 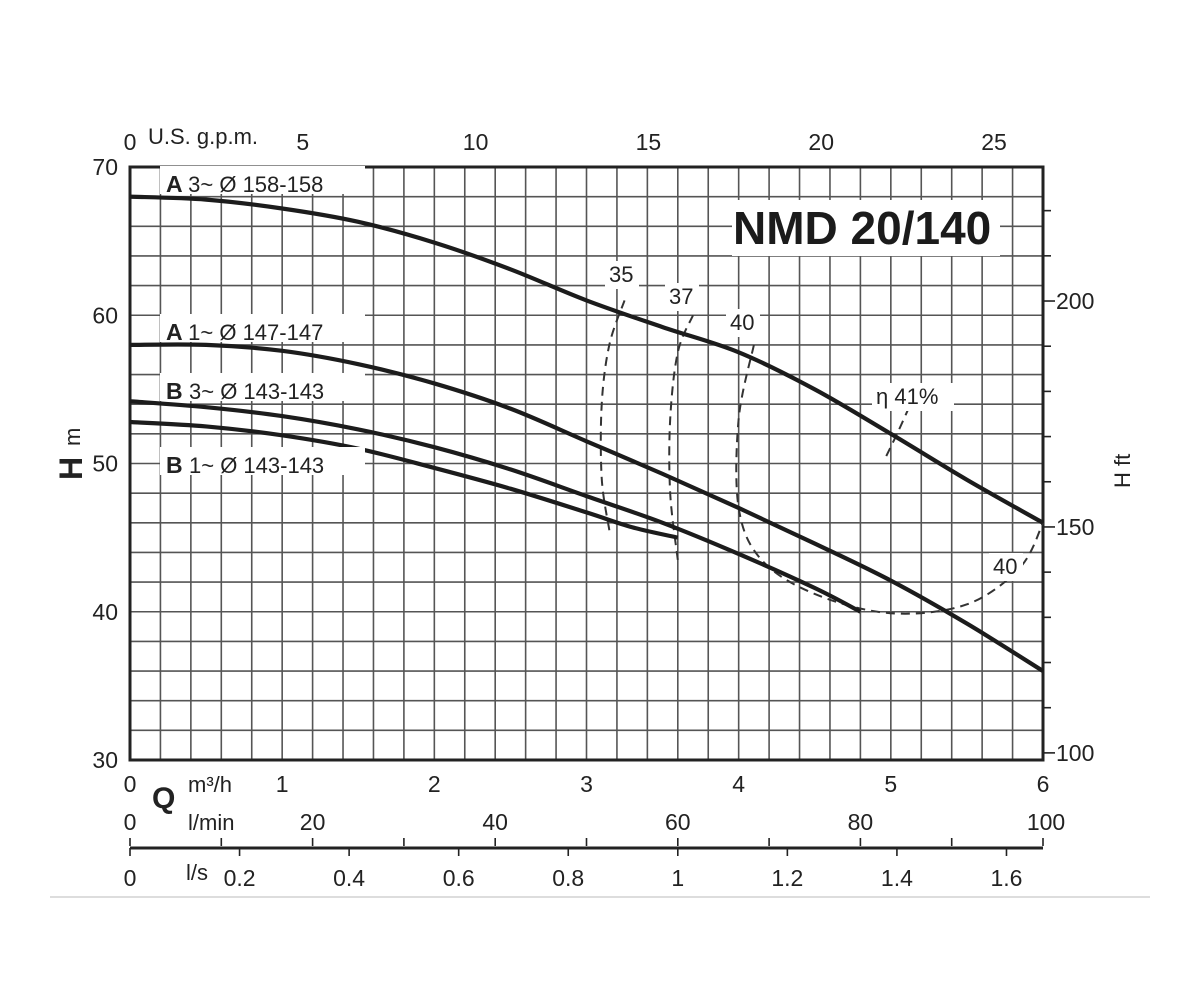 I want to click on x-tick-label-lmin: 20, so click(x=313, y=822).